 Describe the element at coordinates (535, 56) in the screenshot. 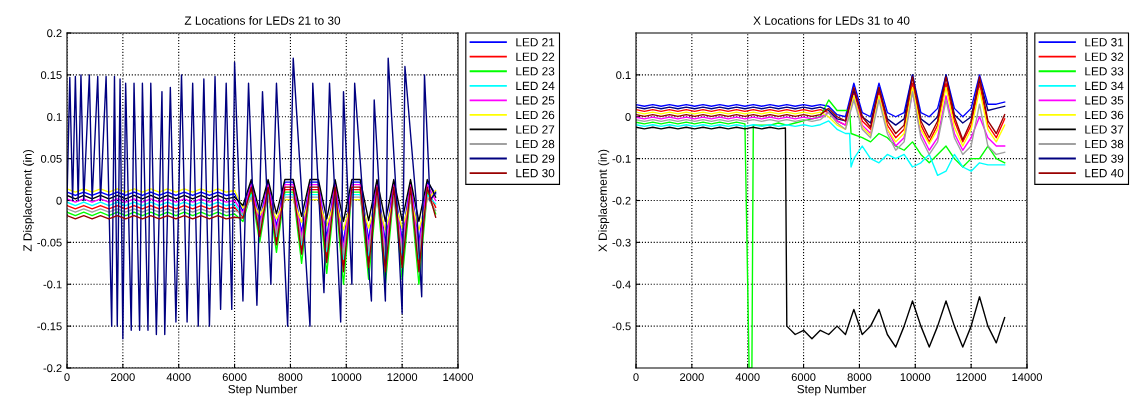

I see `legend-label: LED 22` at that location.